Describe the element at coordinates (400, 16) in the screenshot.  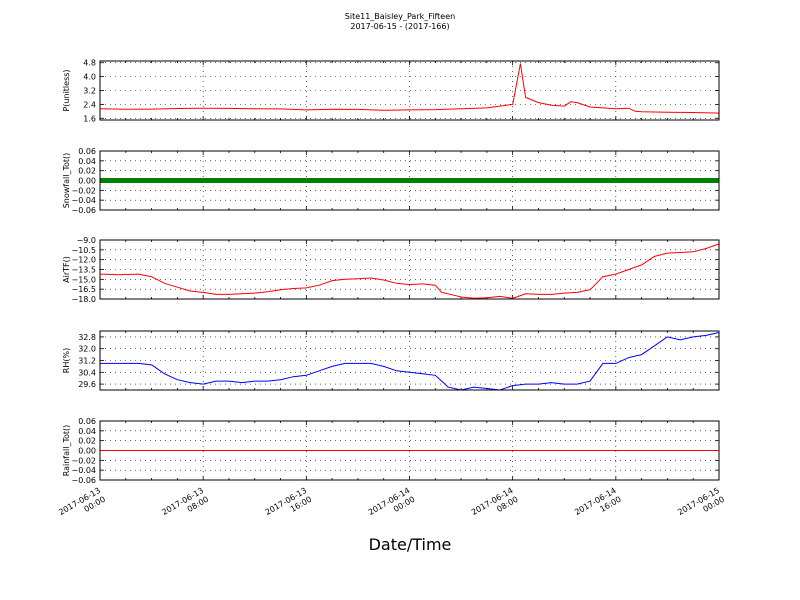
I see `figure-title-line1: Site11_Baisley_Park_Fifteen` at that location.